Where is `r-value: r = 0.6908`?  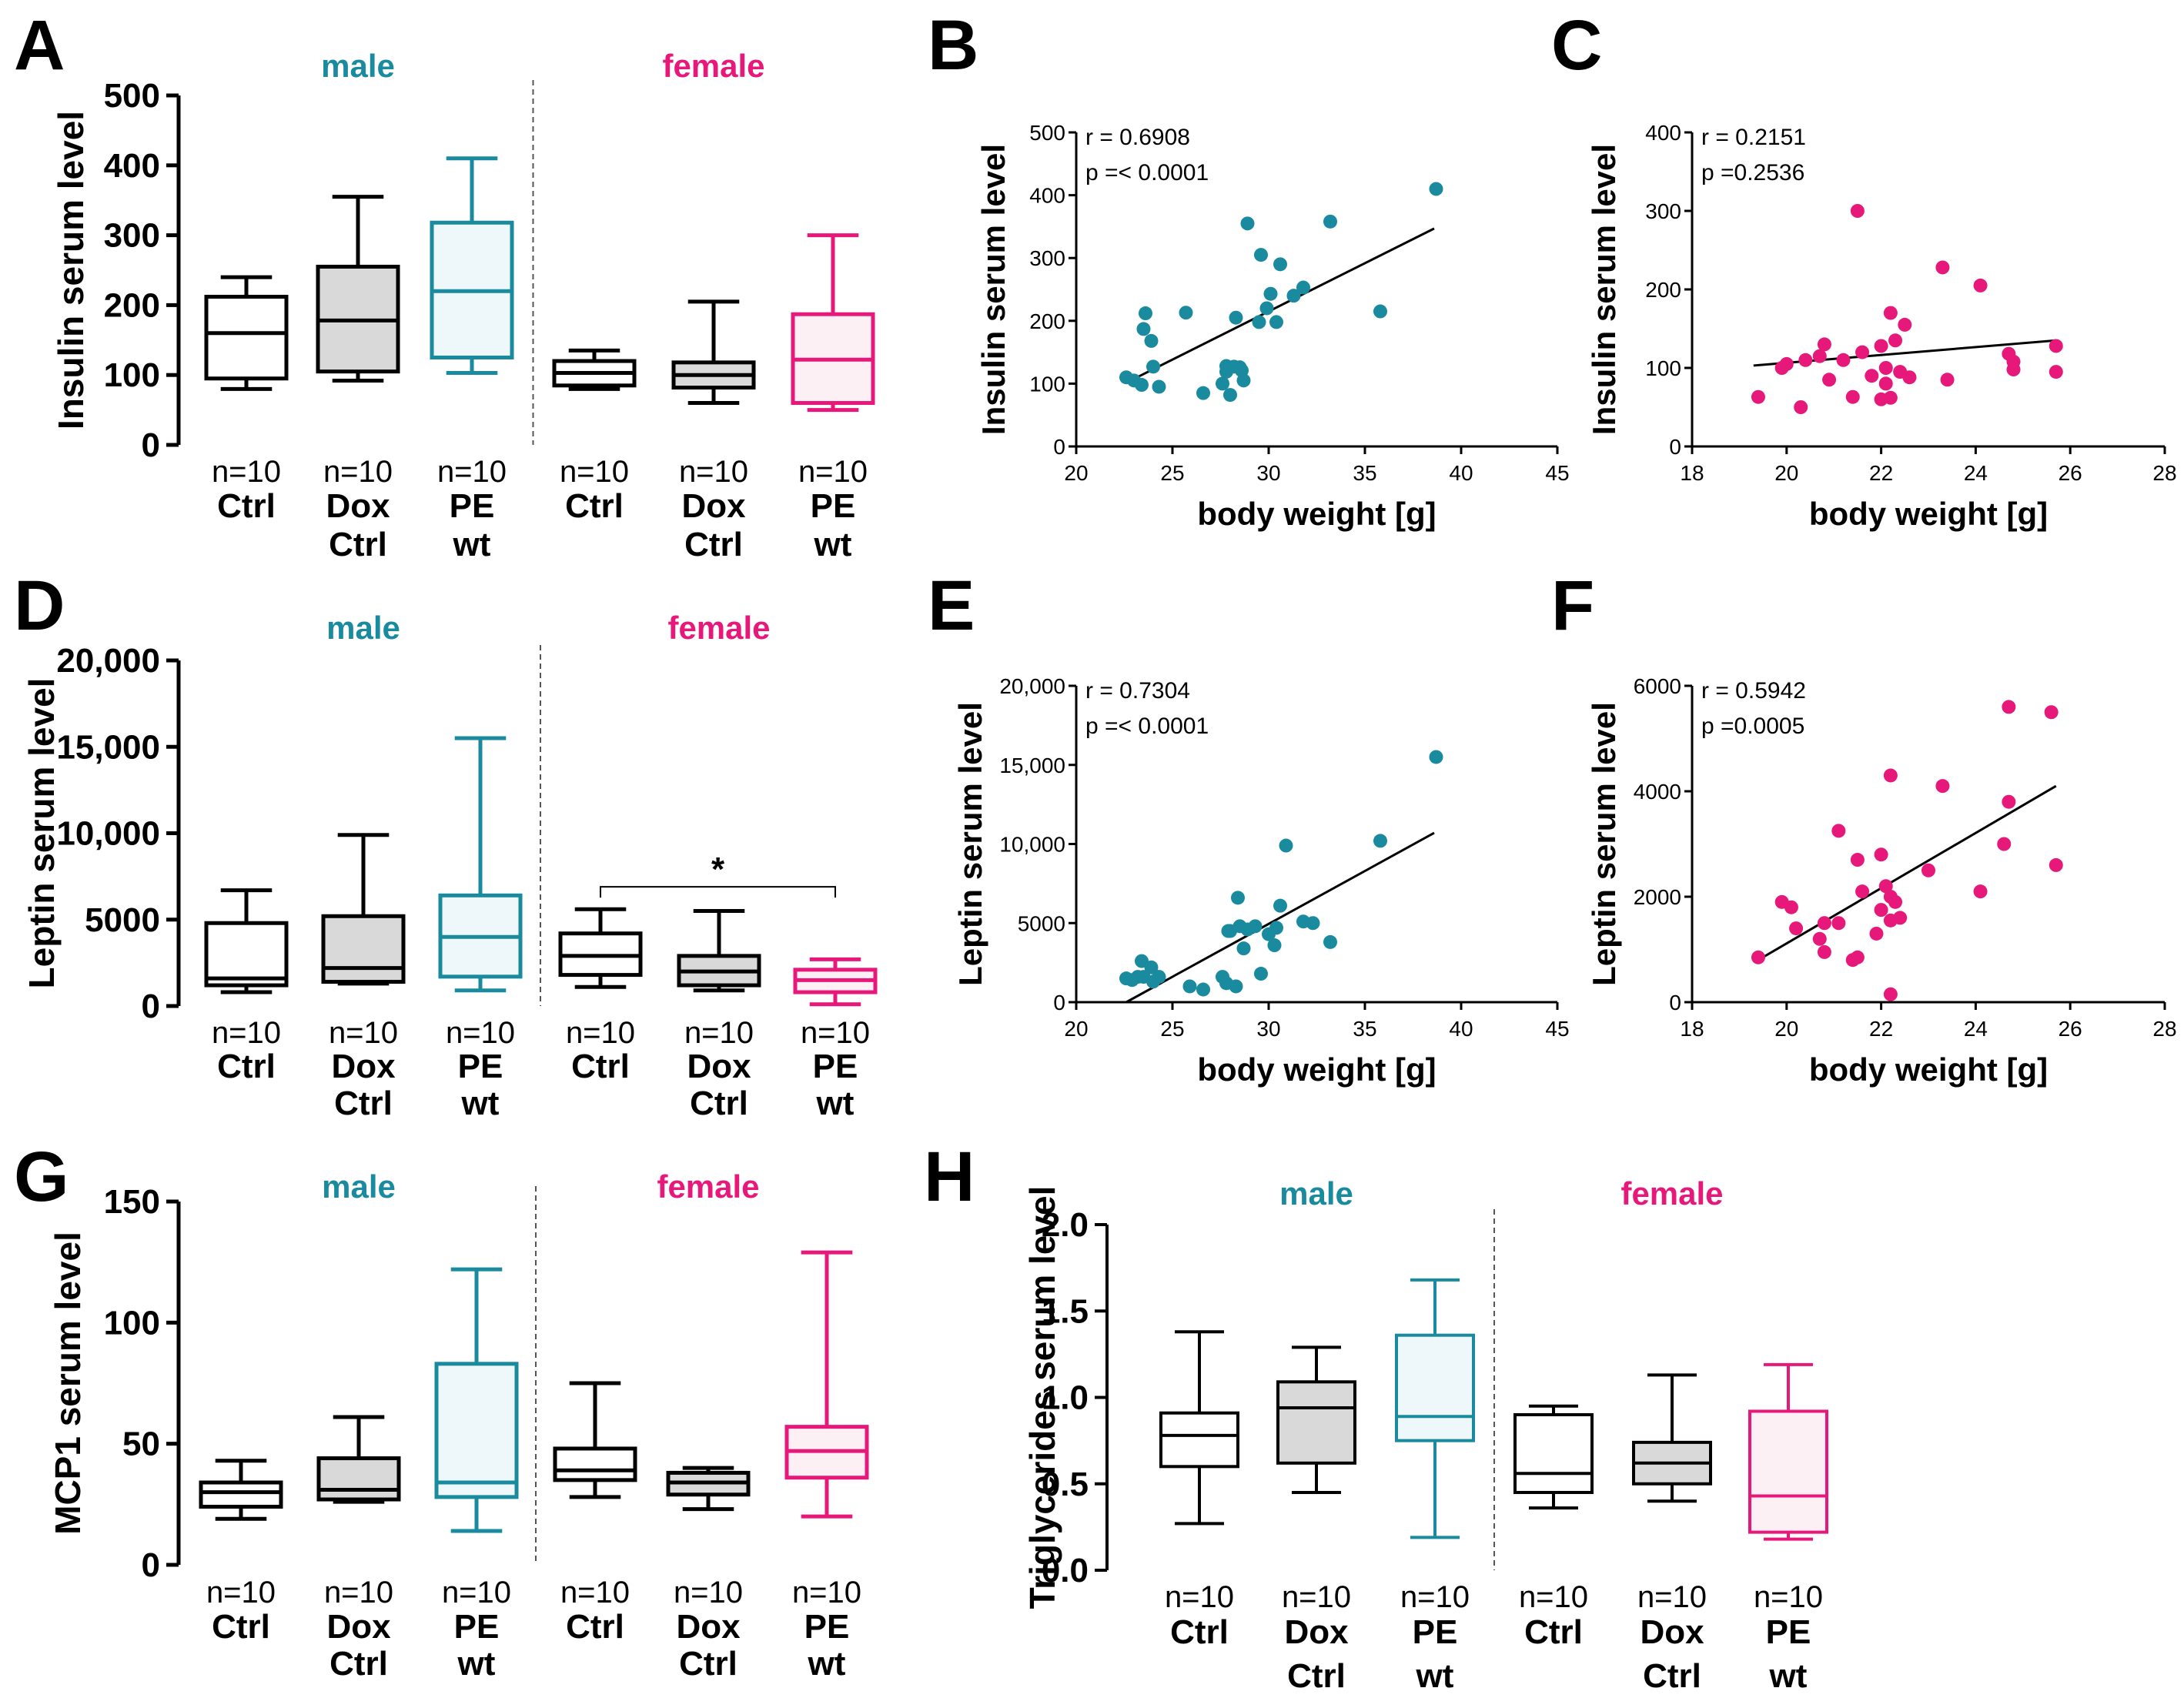 r-value: r = 0.6908 is located at coordinates (1138, 137).